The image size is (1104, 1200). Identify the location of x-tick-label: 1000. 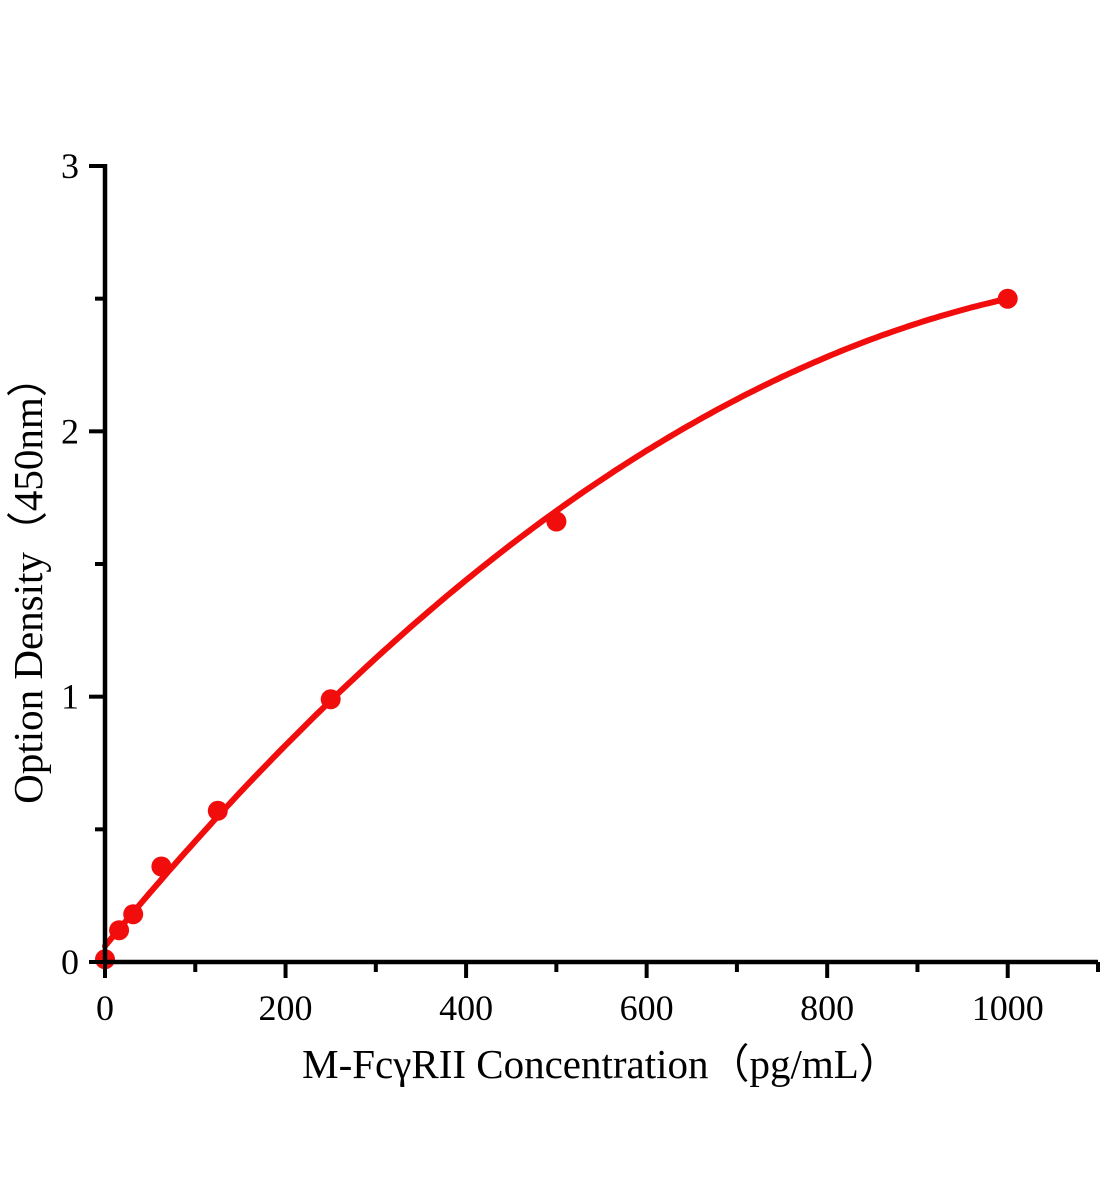
(1008, 1008).